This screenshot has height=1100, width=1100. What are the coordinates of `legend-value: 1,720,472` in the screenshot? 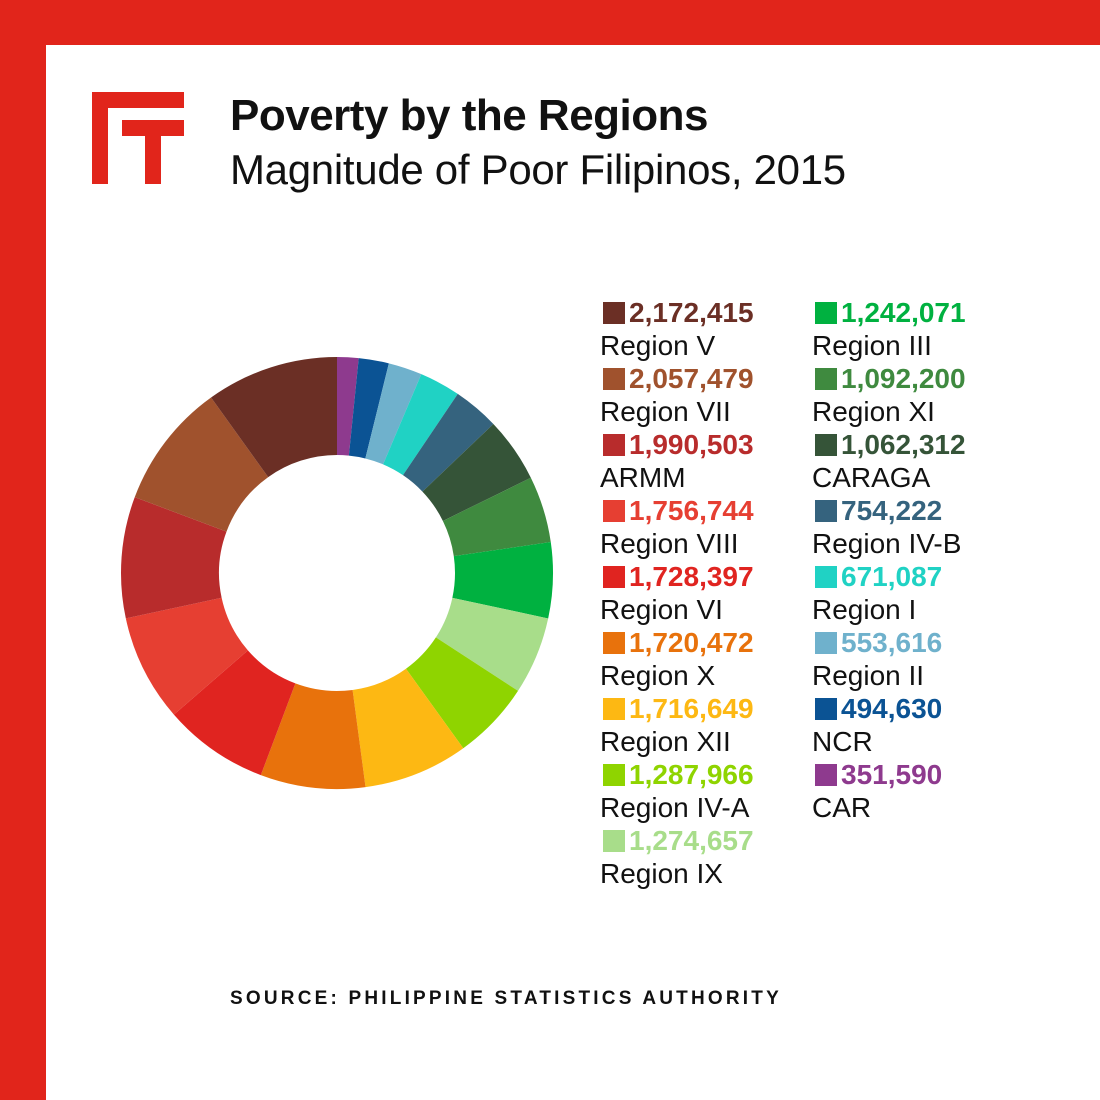 It's located at (691, 642).